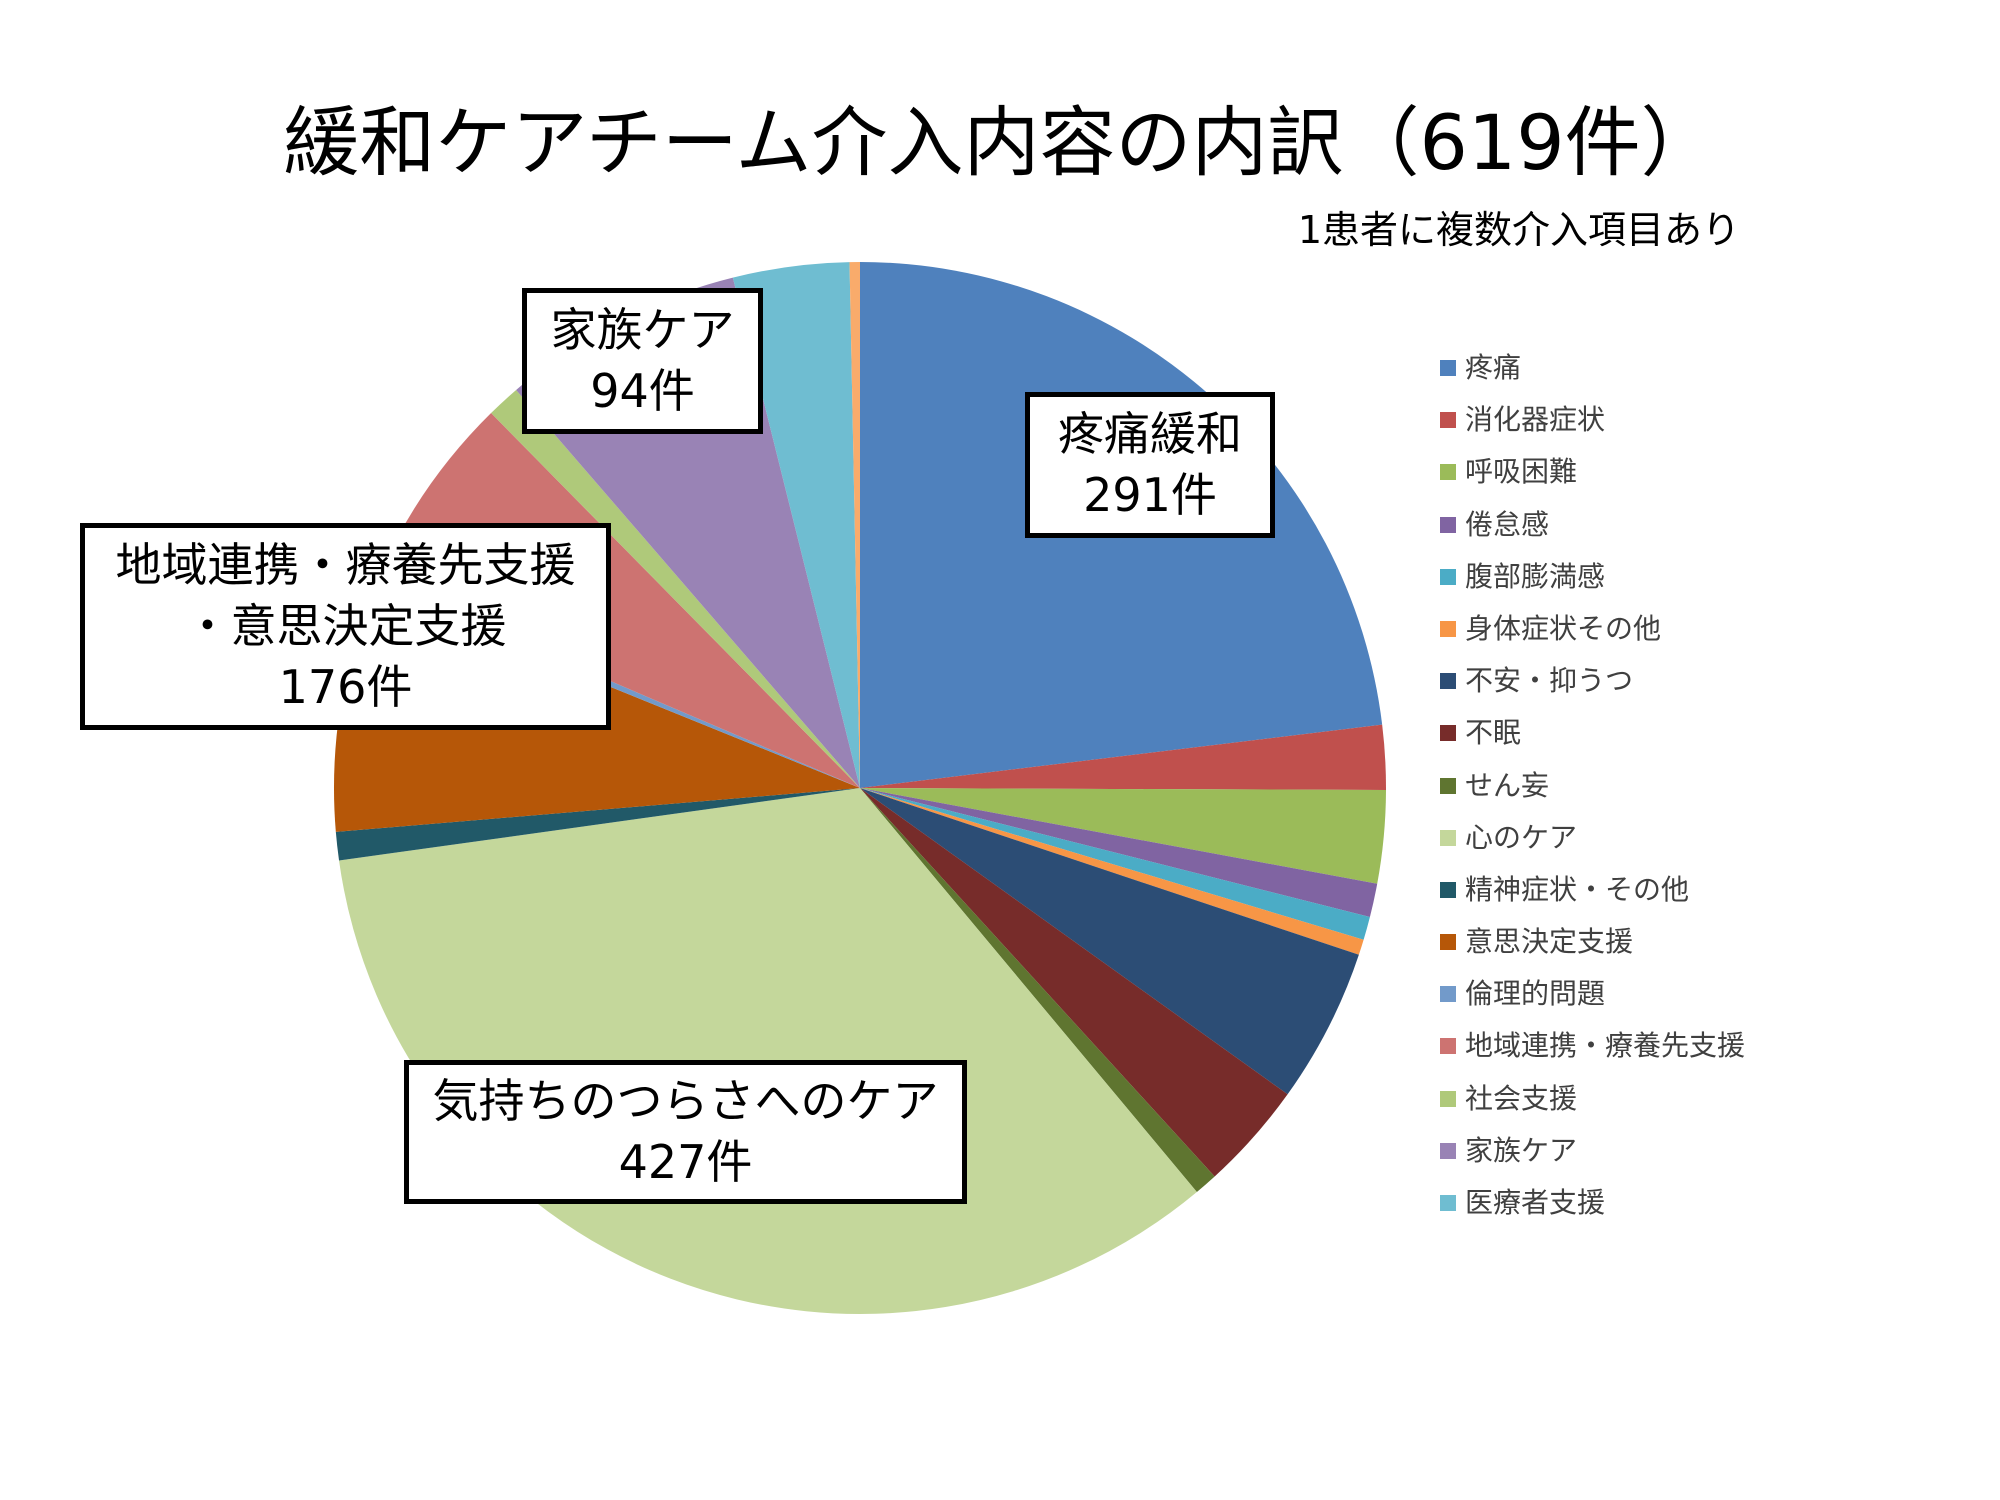 The height and width of the screenshot is (1500, 2000). What do you see at coordinates (642, 330) in the screenshot?
I see `callout-family-label: 家族ケア` at bounding box center [642, 330].